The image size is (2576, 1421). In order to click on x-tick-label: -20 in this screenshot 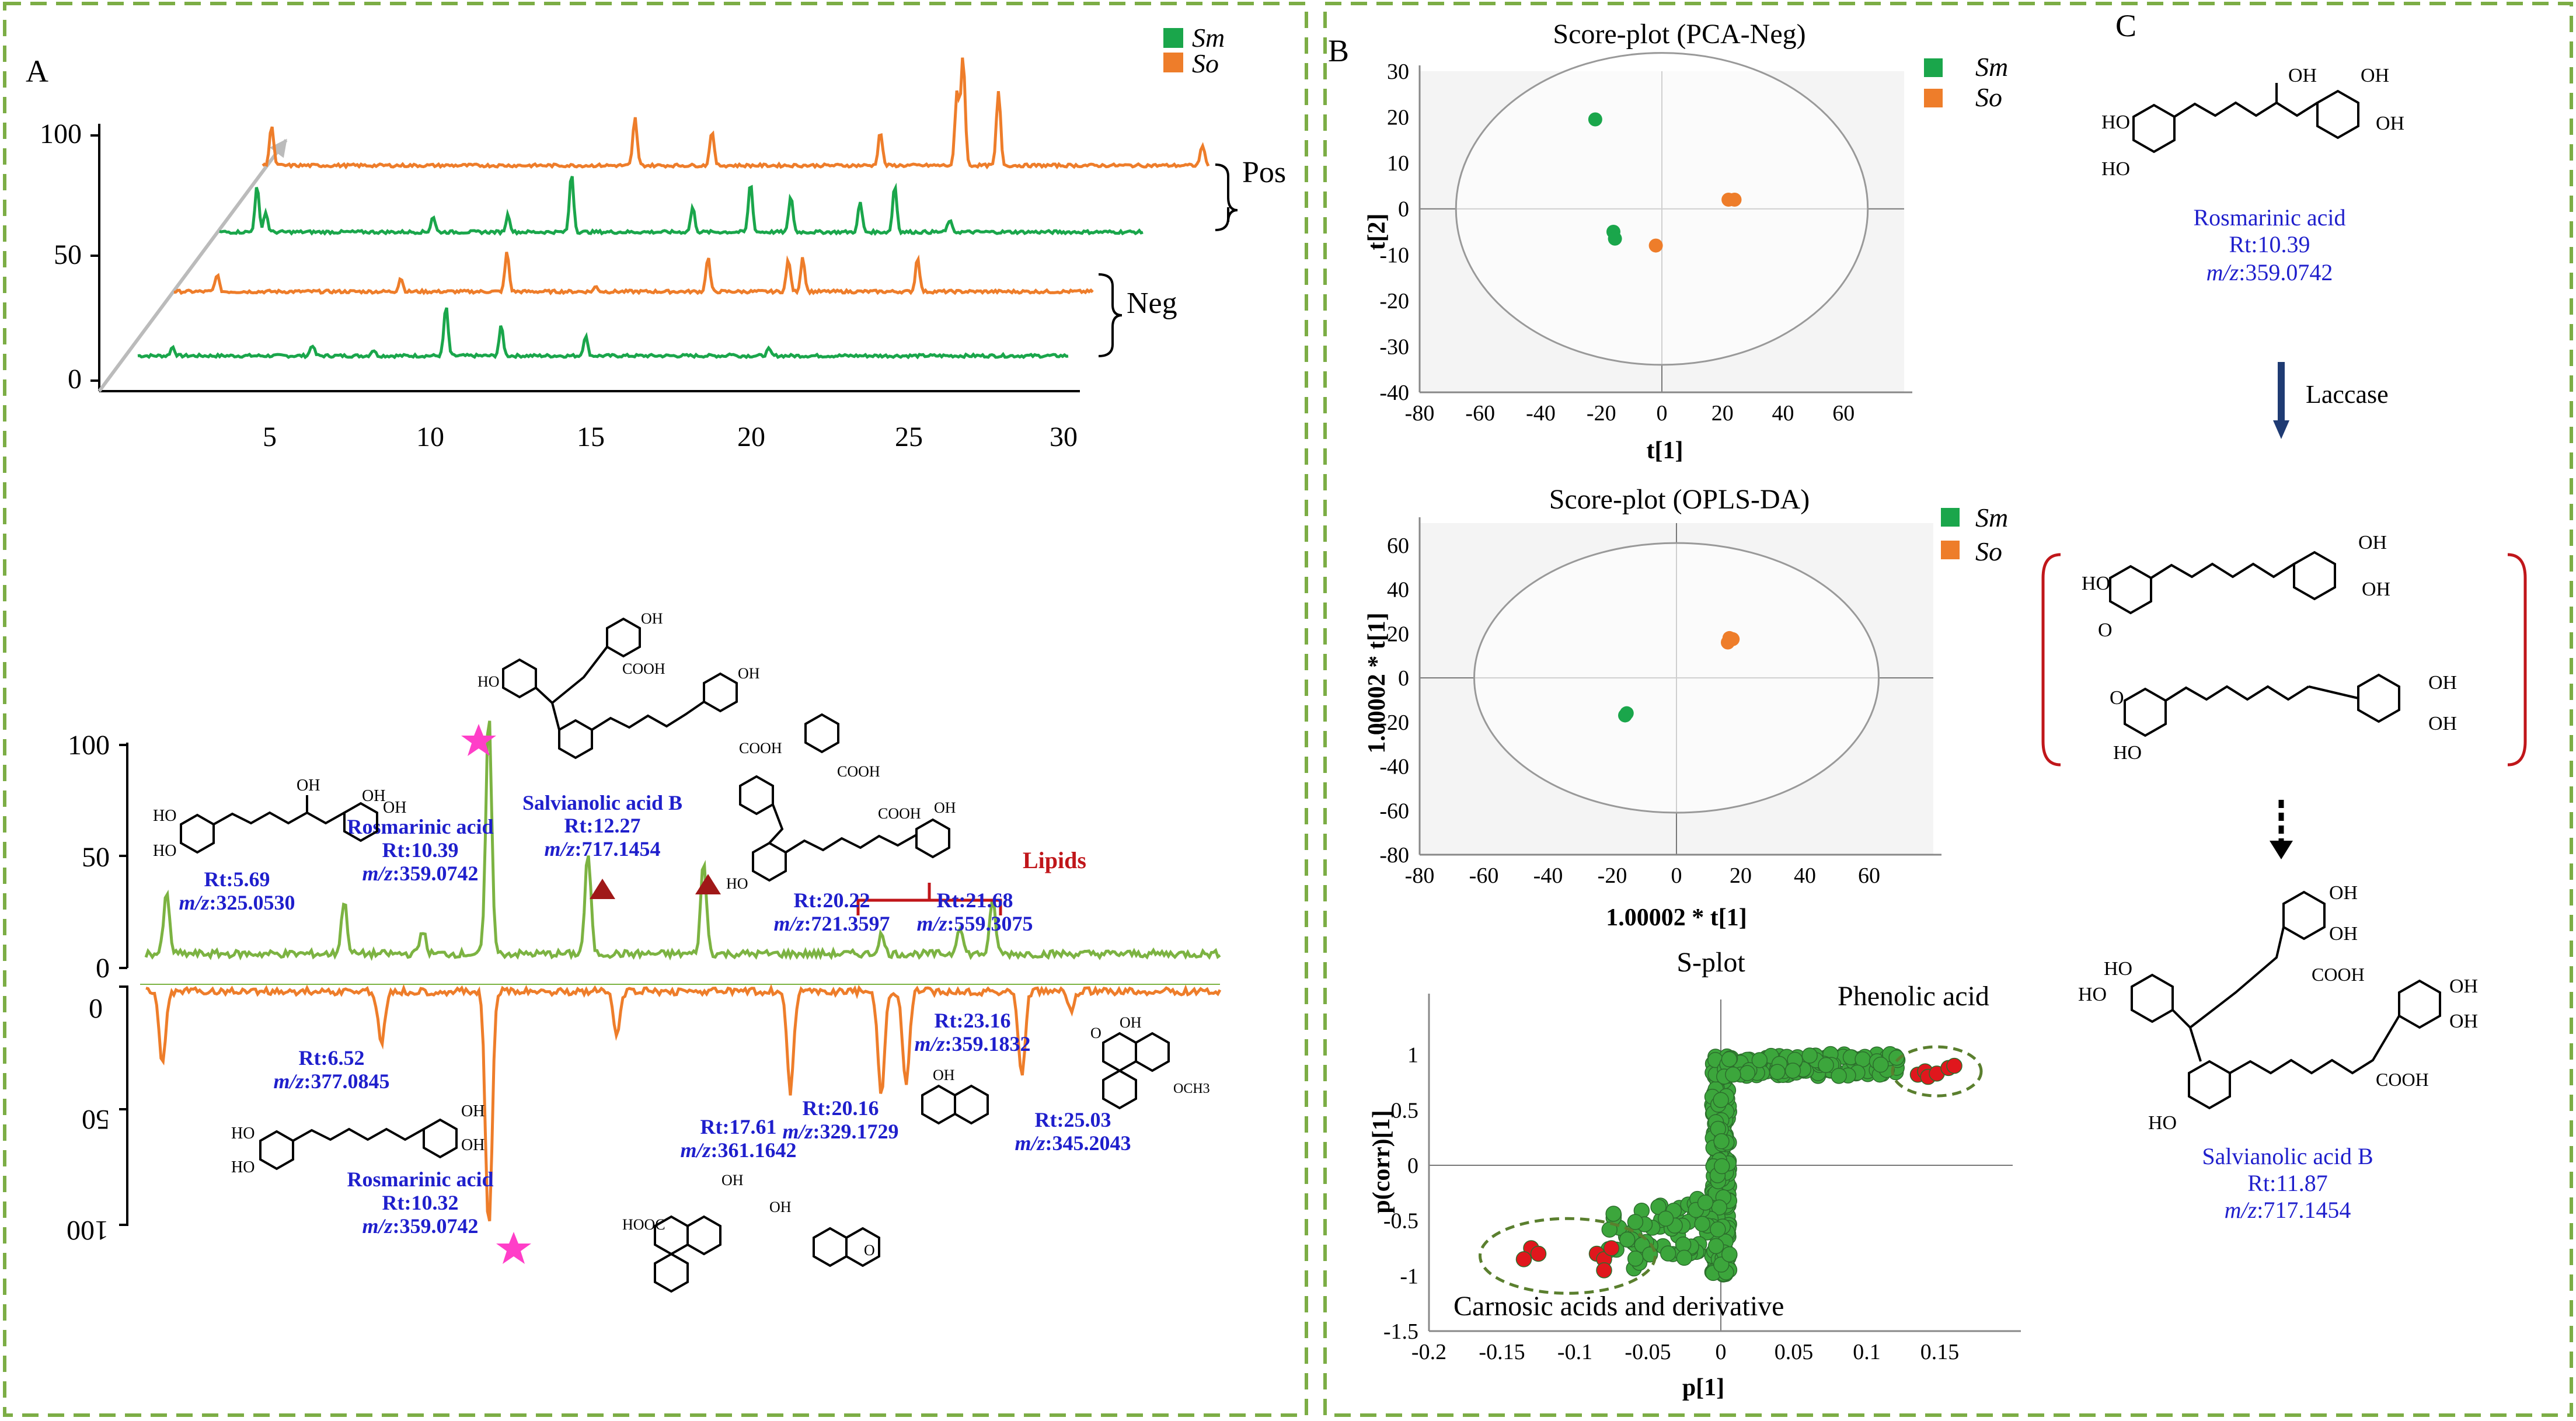, I will do `click(1613, 875)`.